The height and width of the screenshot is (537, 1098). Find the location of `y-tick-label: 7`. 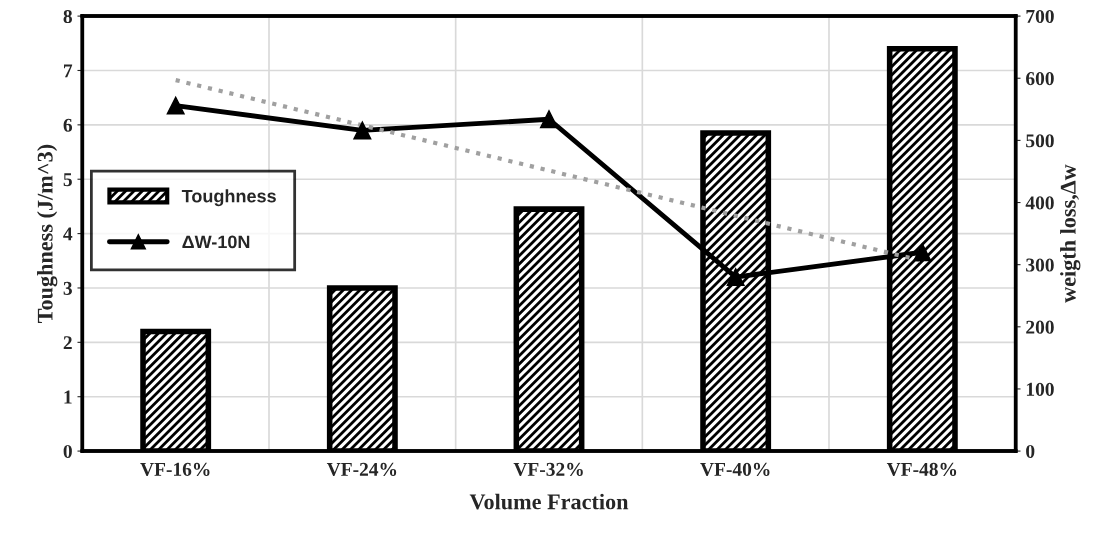

y-tick-label: 7 is located at coordinates (68, 71).